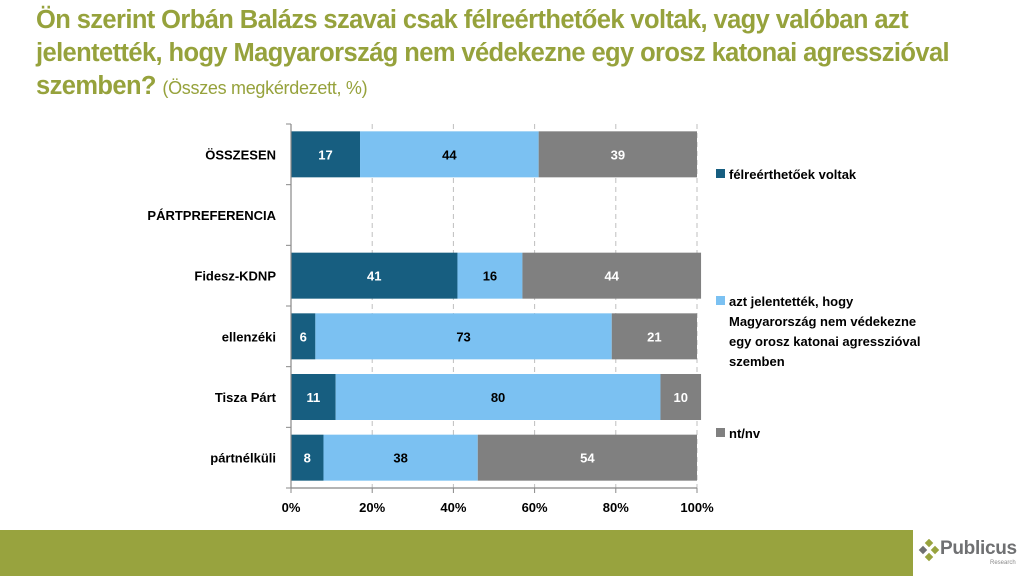 The height and width of the screenshot is (576, 1024). I want to click on legend-label: nt/nv, so click(745, 433).